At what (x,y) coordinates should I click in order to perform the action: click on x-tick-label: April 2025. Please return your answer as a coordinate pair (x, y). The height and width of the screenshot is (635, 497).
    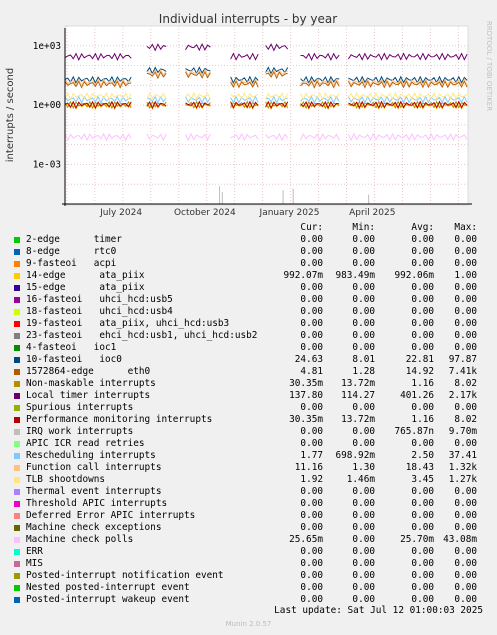
    Looking at the image, I should click on (372, 213).